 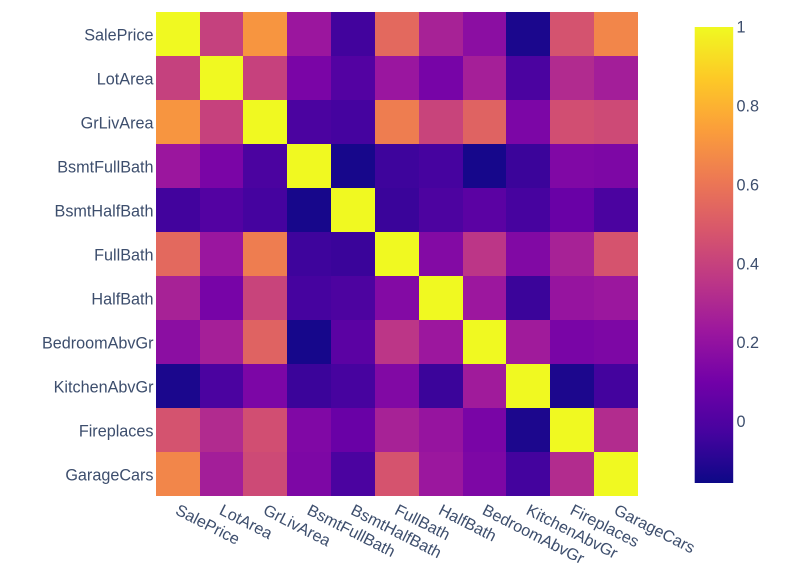 I want to click on svg-text: FullBath, so click(x=123, y=256).